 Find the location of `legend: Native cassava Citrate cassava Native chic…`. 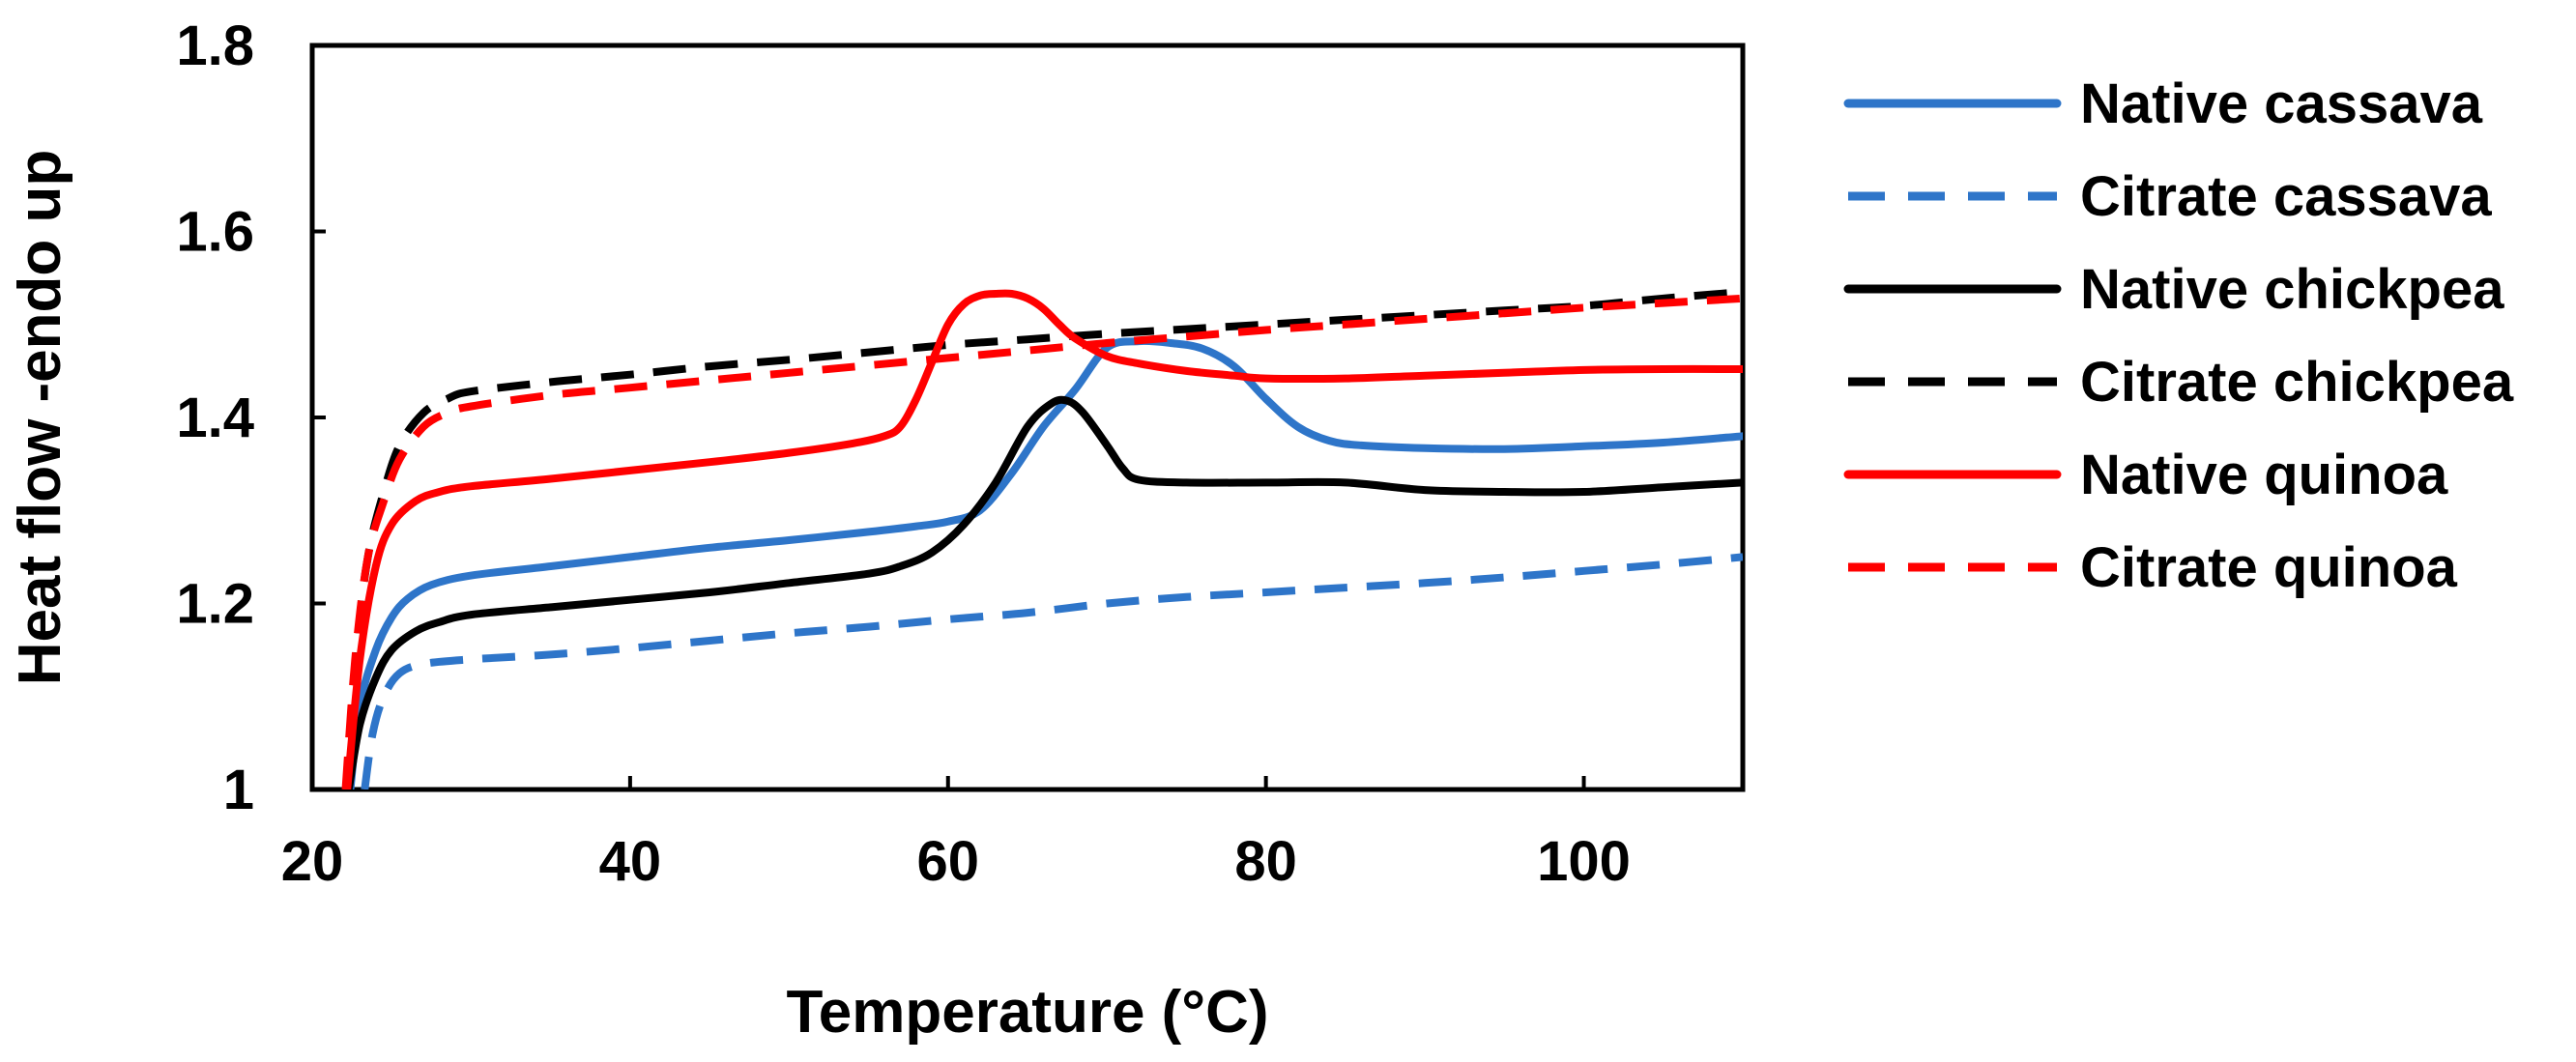

legend: Native cassava Citrate cassava Native chic… is located at coordinates (2178, 335).